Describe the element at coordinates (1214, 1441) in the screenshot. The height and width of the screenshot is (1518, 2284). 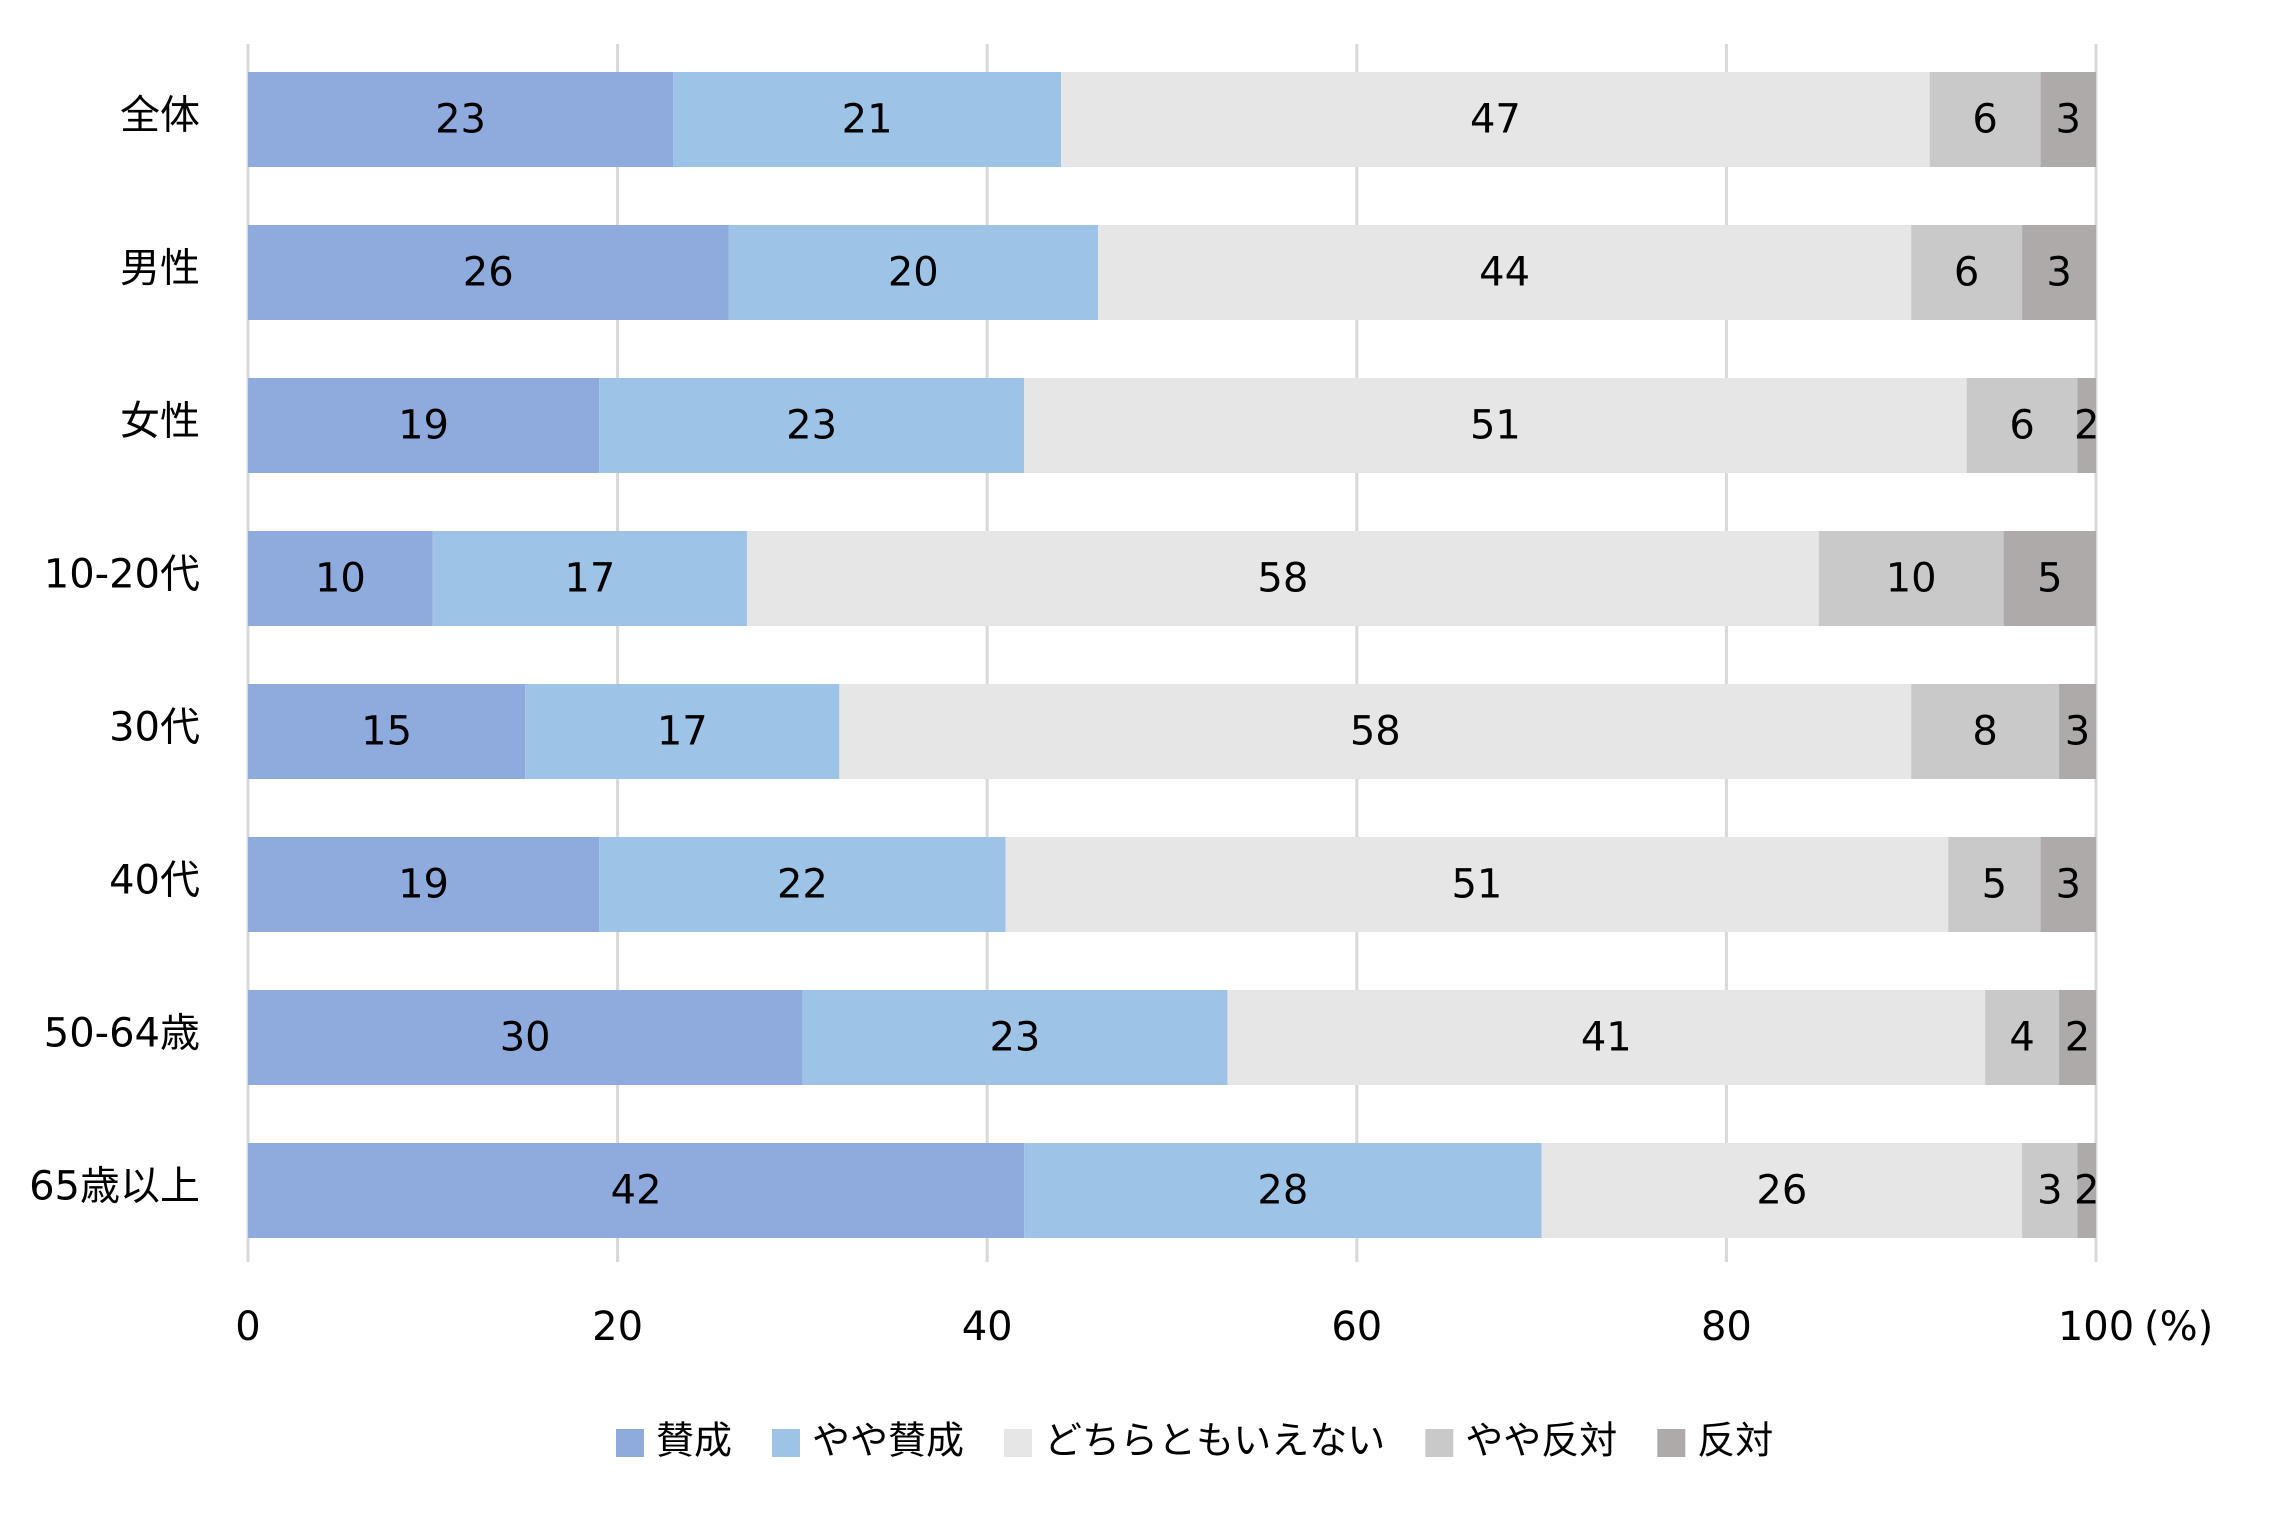
I see `legend-label: どちらともいえない` at that location.